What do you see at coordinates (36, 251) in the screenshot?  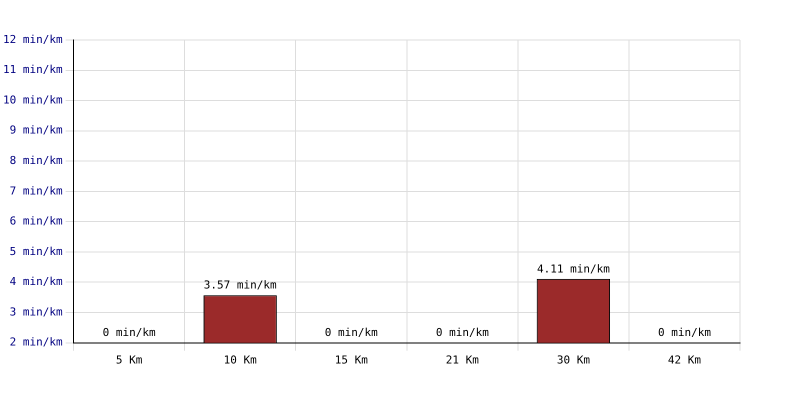 I see `y-tick-label: 5 min/km` at bounding box center [36, 251].